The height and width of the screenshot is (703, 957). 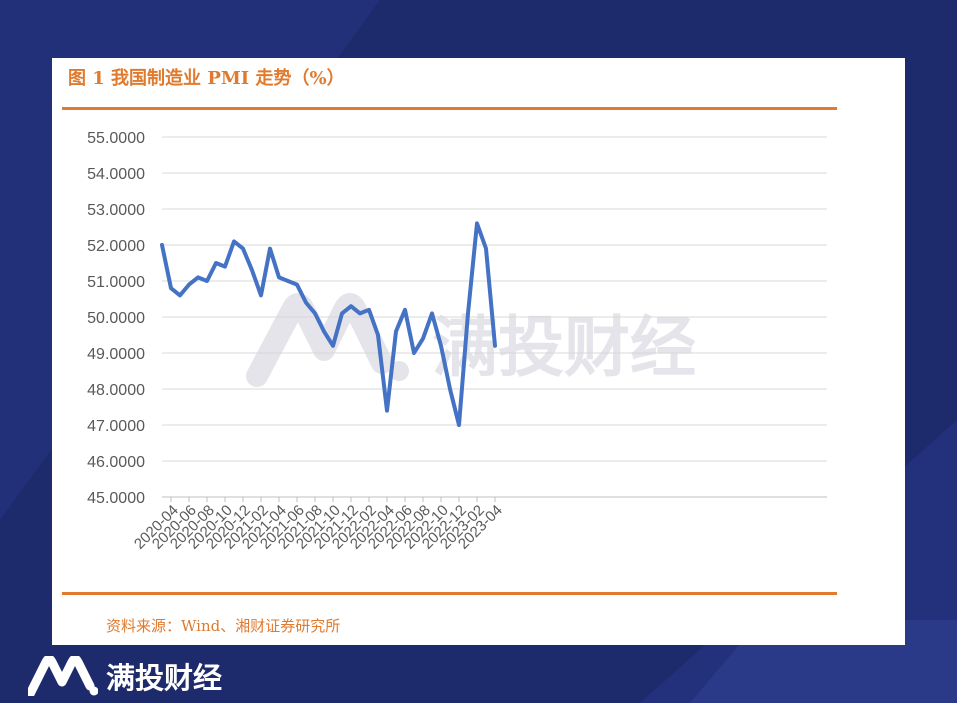 I want to click on series-line, so click(x=328, y=324).